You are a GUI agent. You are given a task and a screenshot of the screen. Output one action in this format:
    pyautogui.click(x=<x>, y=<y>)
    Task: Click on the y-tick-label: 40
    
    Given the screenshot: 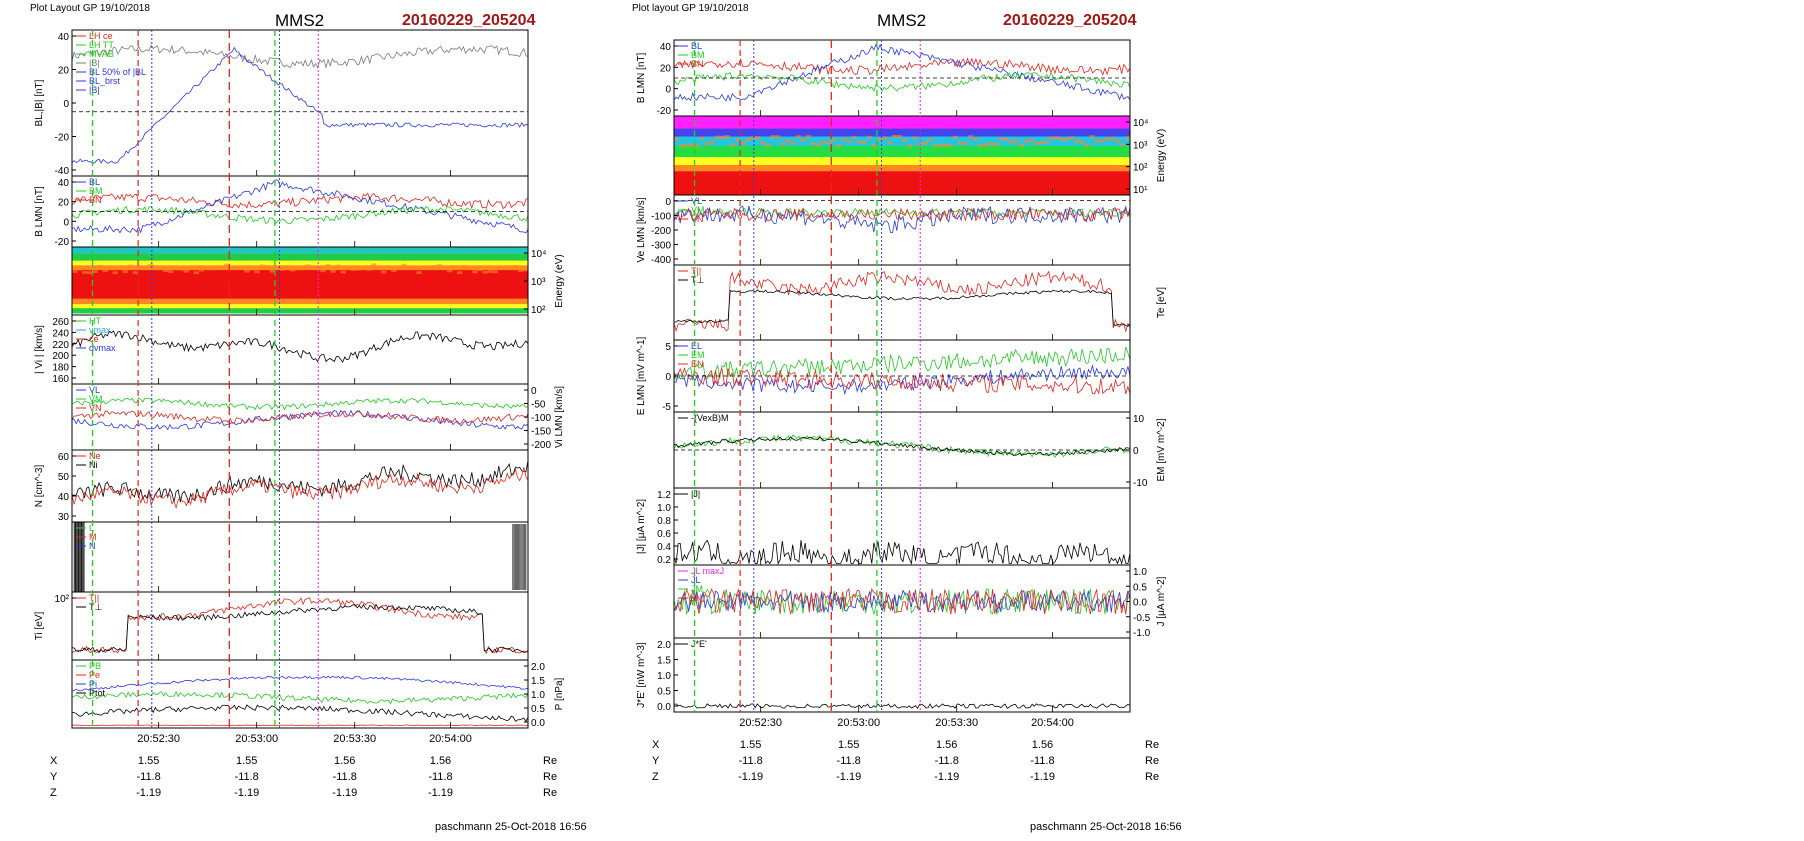 What is the action you would take?
    pyautogui.click(x=64, y=497)
    